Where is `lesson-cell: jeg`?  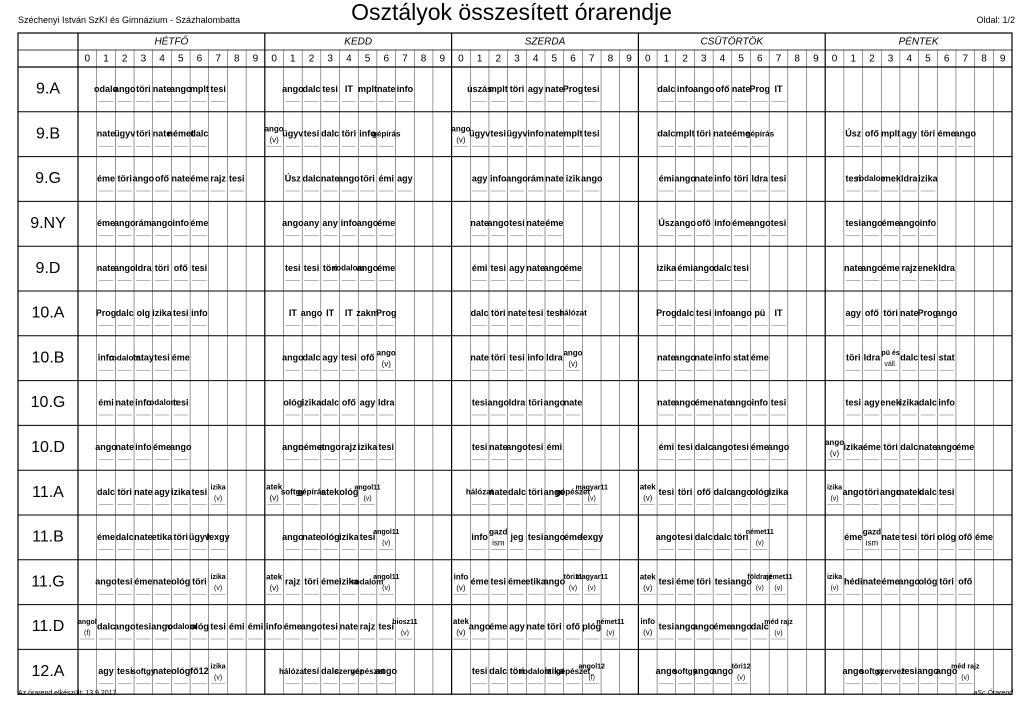
lesson-cell: jeg is located at coordinates (516, 537).